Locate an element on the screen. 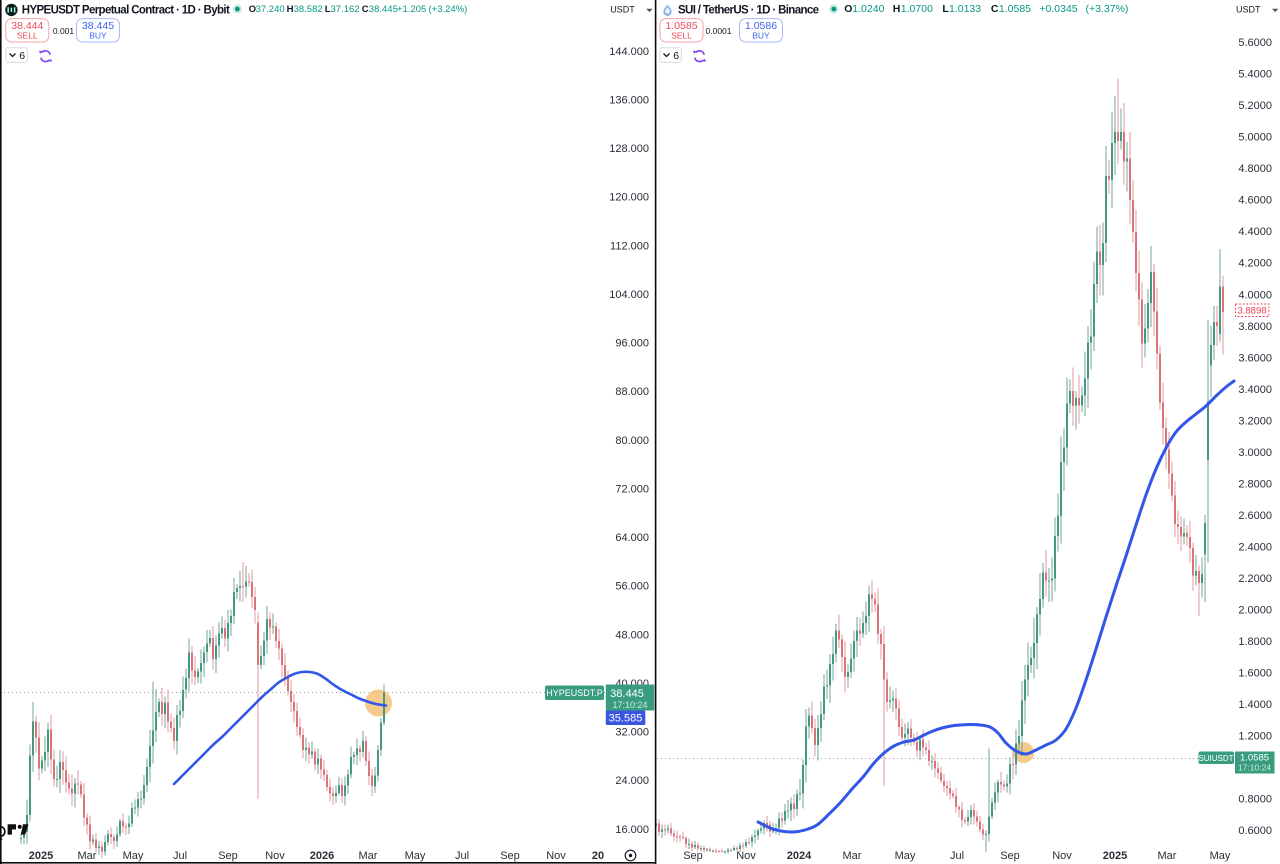 This screenshot has height=864, width=1280. svg-text: 3.4000 is located at coordinates (1255, 390).